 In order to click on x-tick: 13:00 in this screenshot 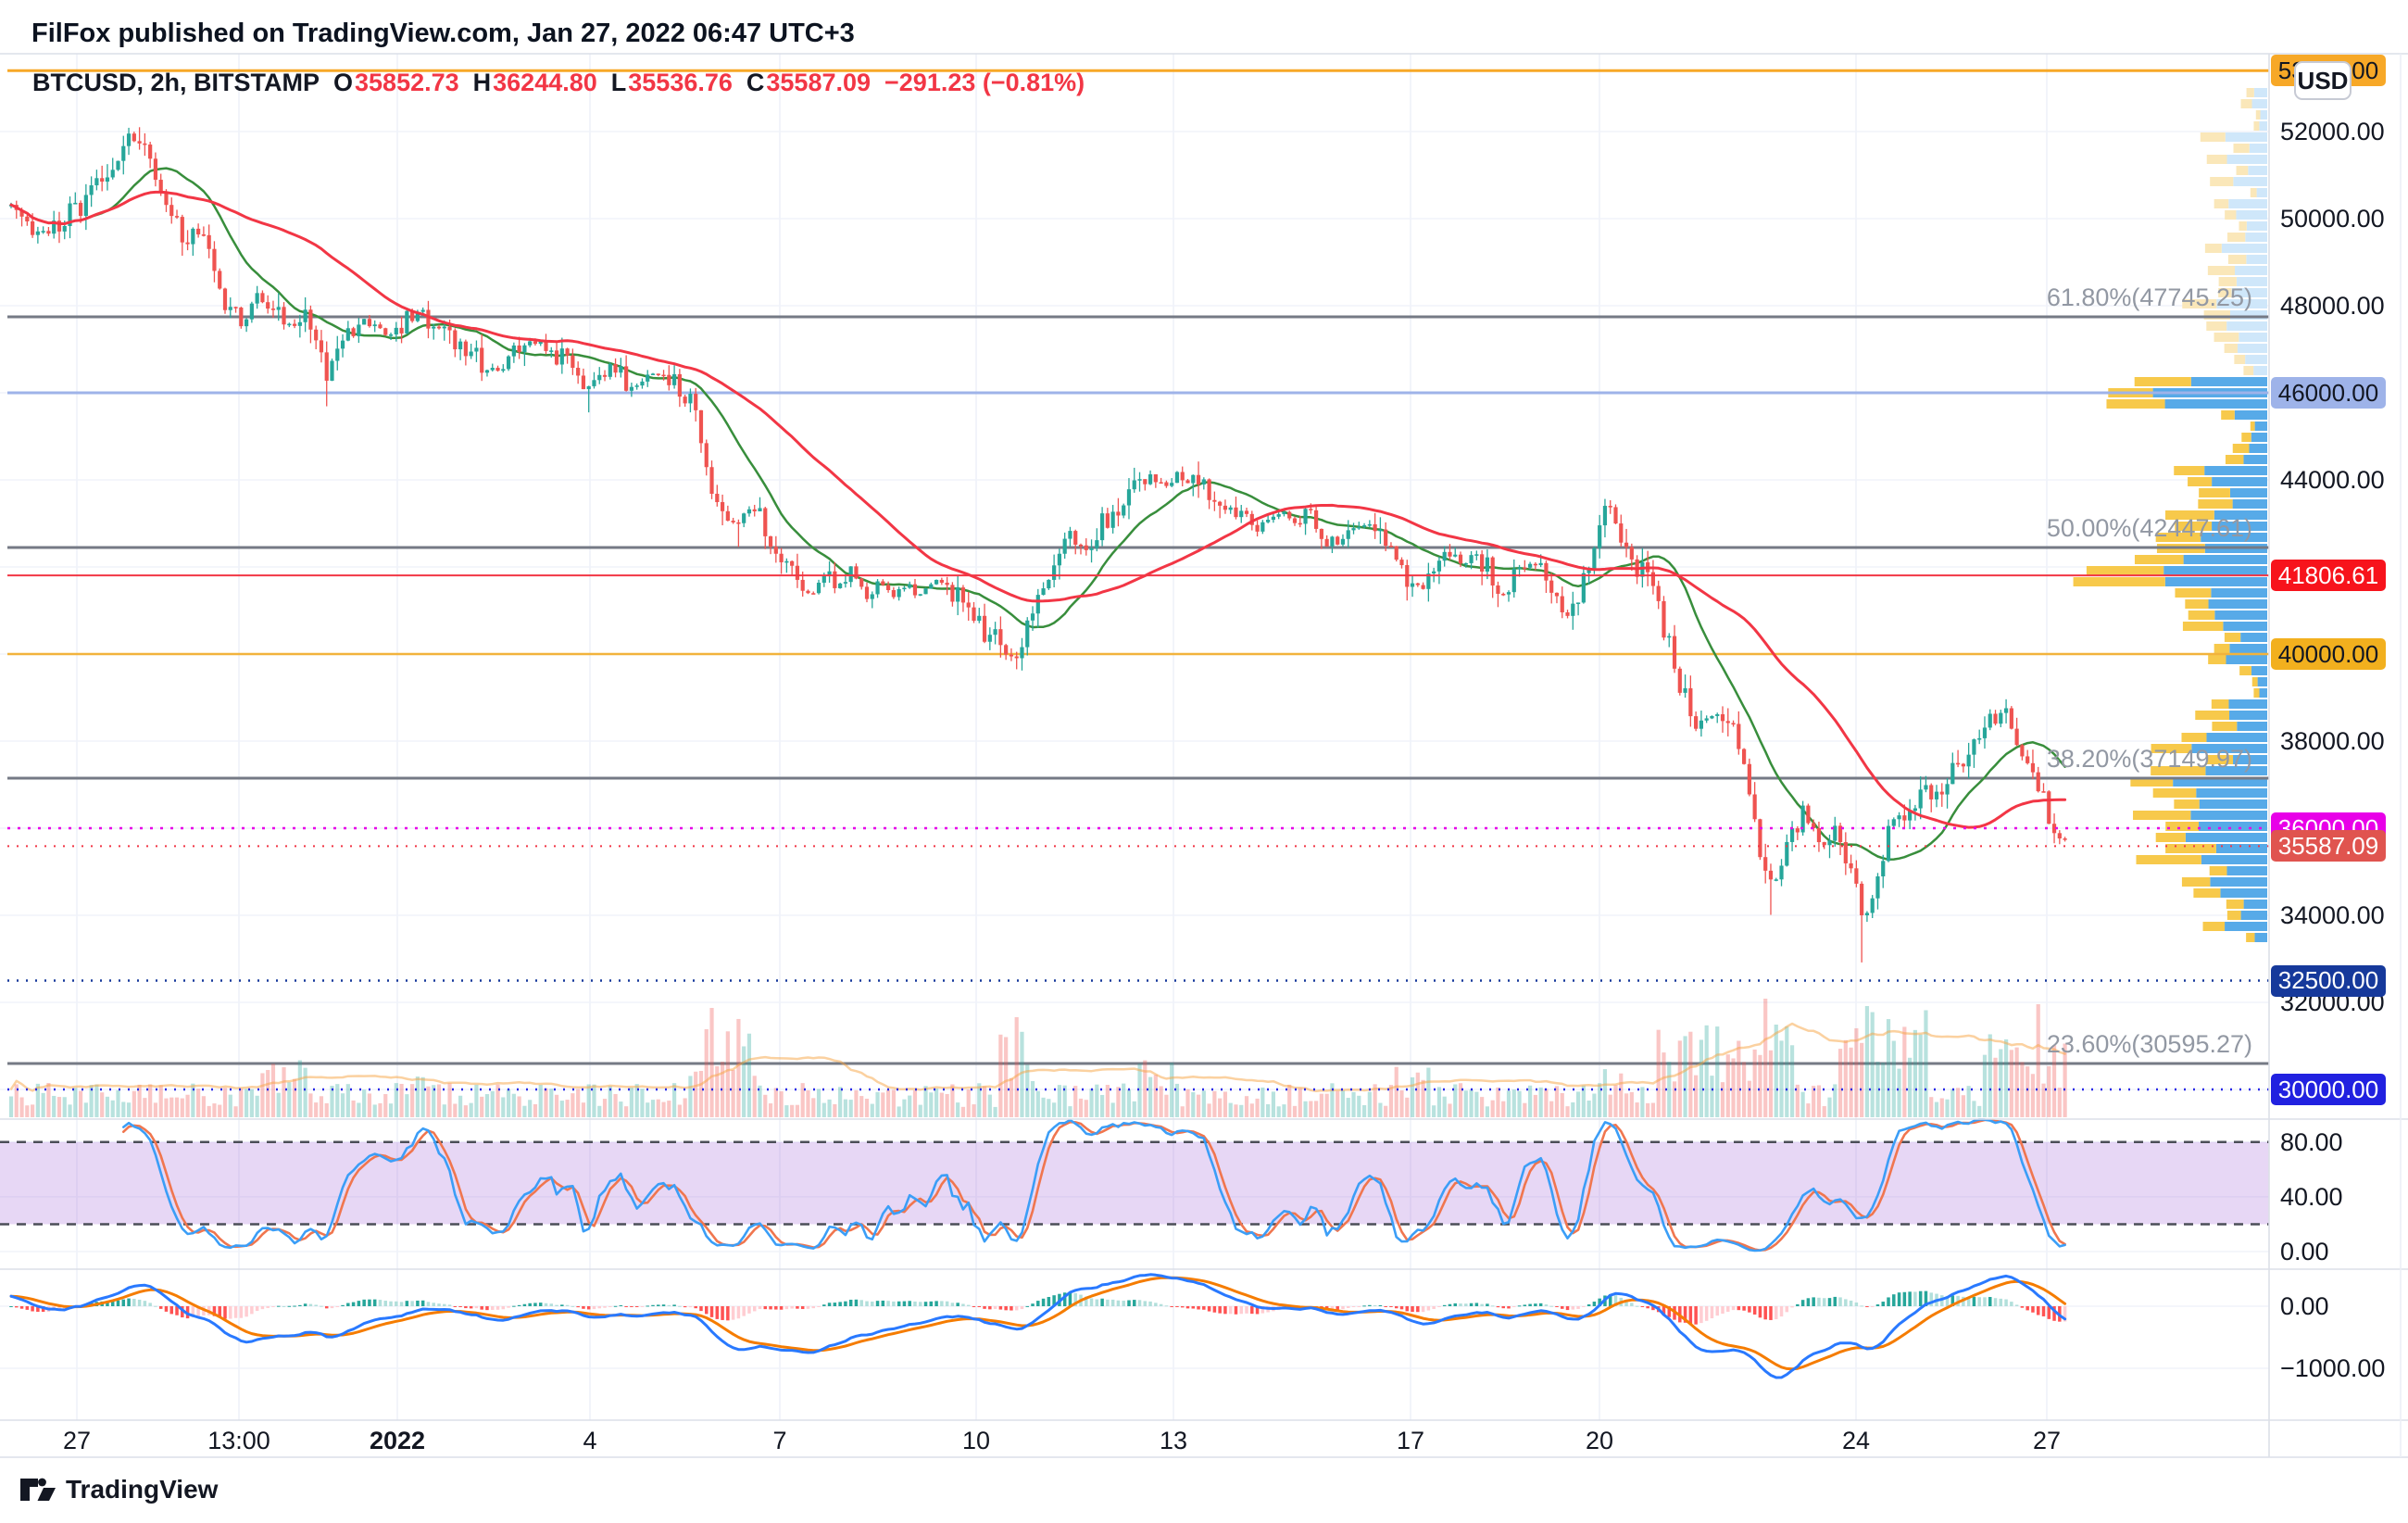, I will do `click(238, 1440)`.